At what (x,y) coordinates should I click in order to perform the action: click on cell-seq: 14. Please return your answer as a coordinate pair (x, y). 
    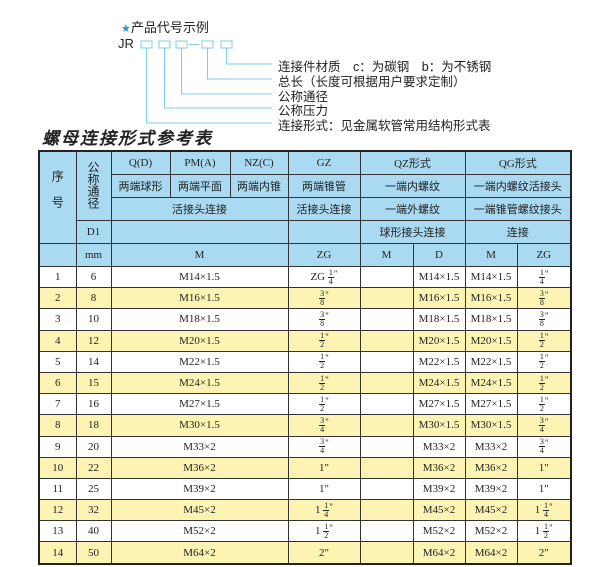
    Looking at the image, I should click on (57, 553).